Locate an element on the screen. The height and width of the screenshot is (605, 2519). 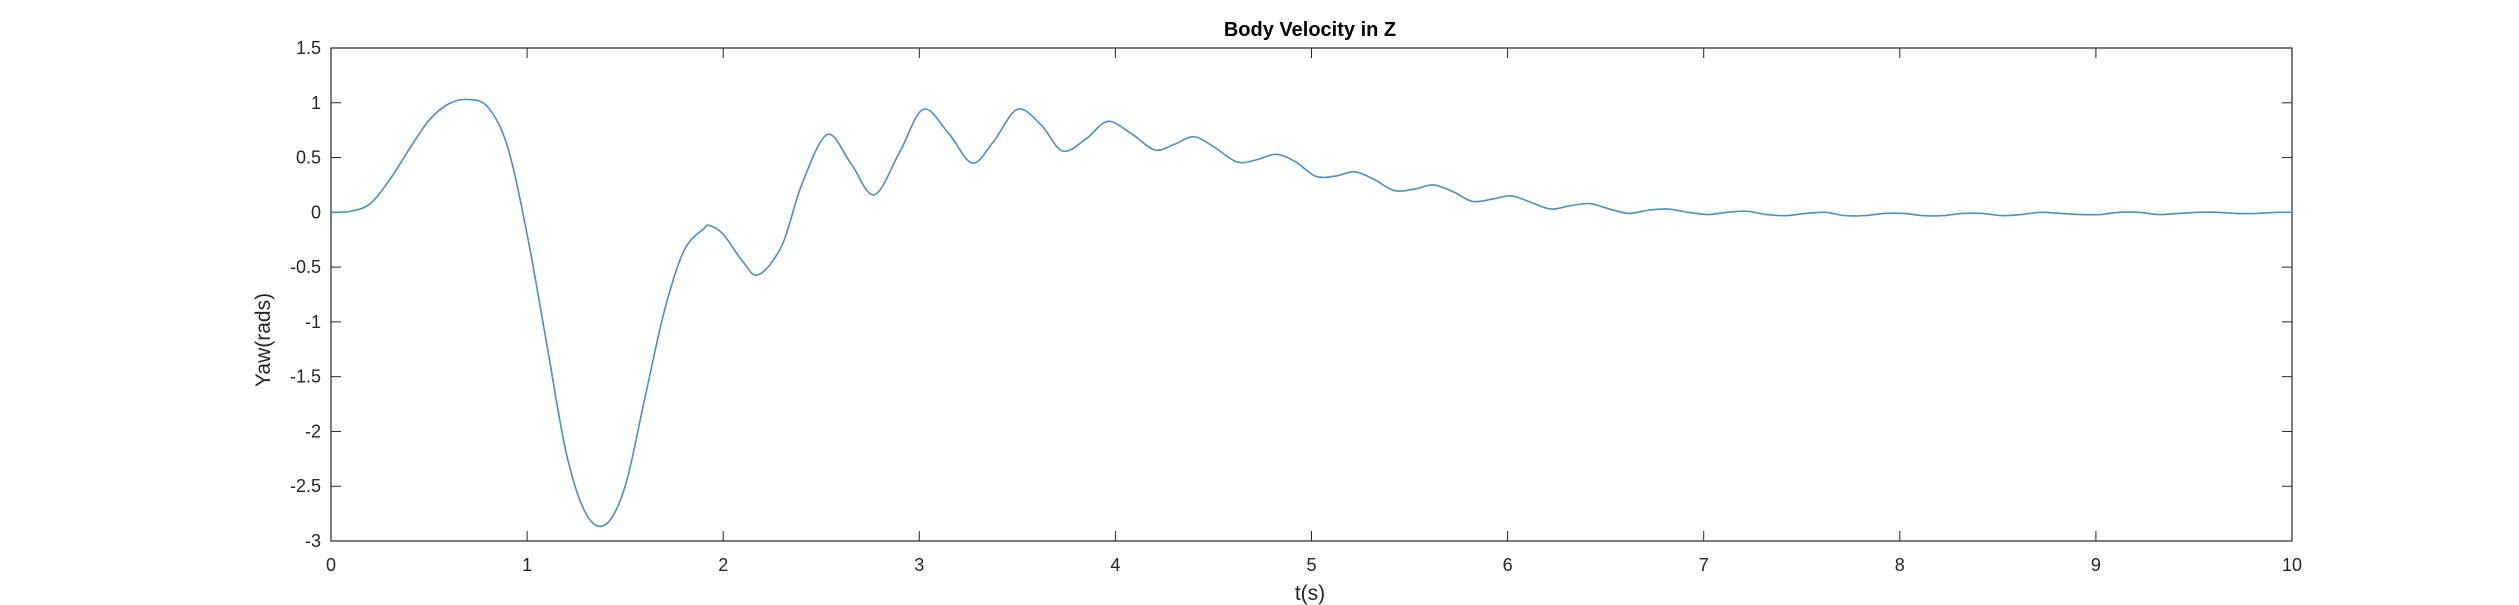
y-tick-label: 0 is located at coordinates (316, 212).